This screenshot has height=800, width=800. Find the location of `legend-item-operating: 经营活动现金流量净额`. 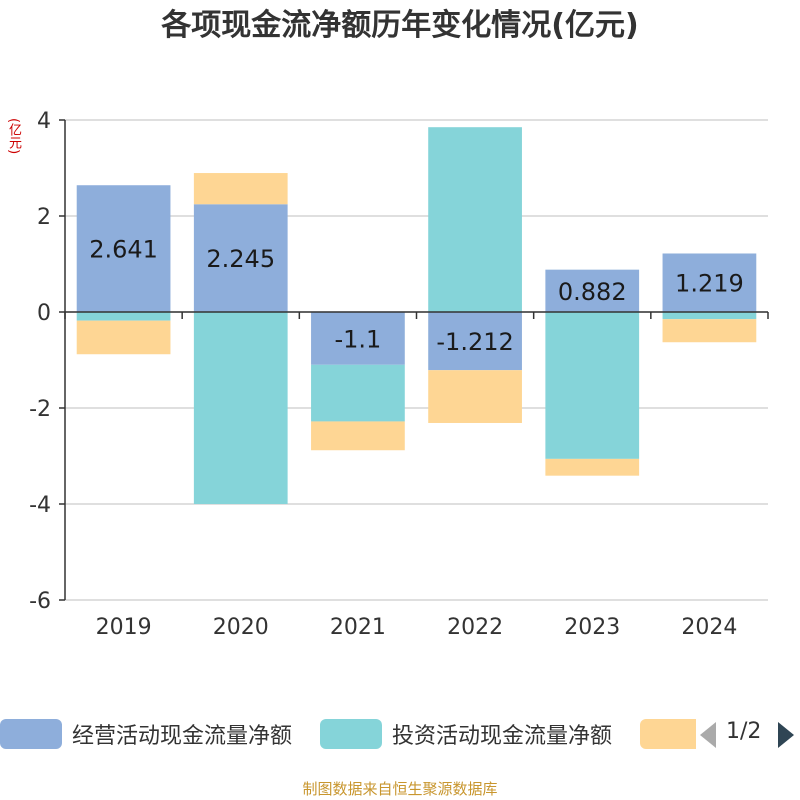

legend-item-operating: 经营活动现金流量净额 is located at coordinates (146, 734).